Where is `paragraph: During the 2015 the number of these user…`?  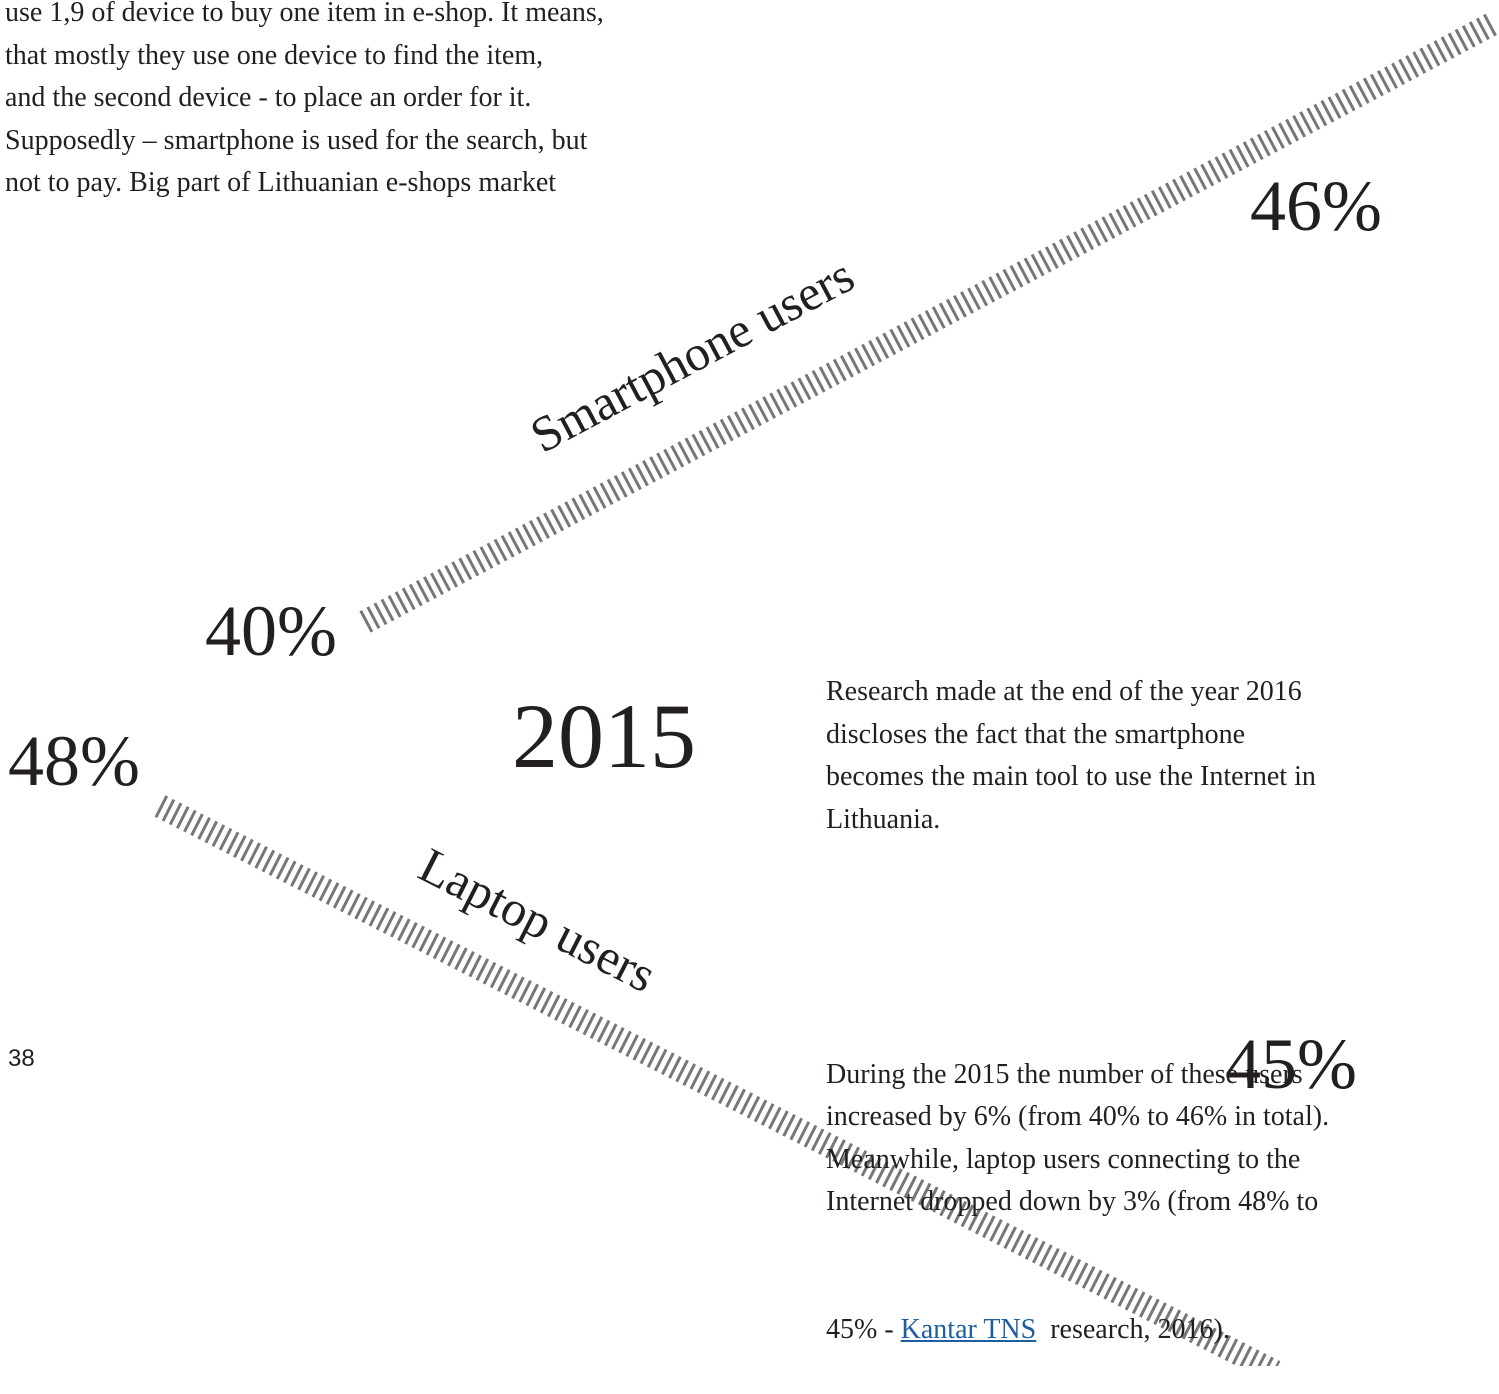
paragraph: During the 2015 the number of these user… is located at coordinates (1077, 1139).